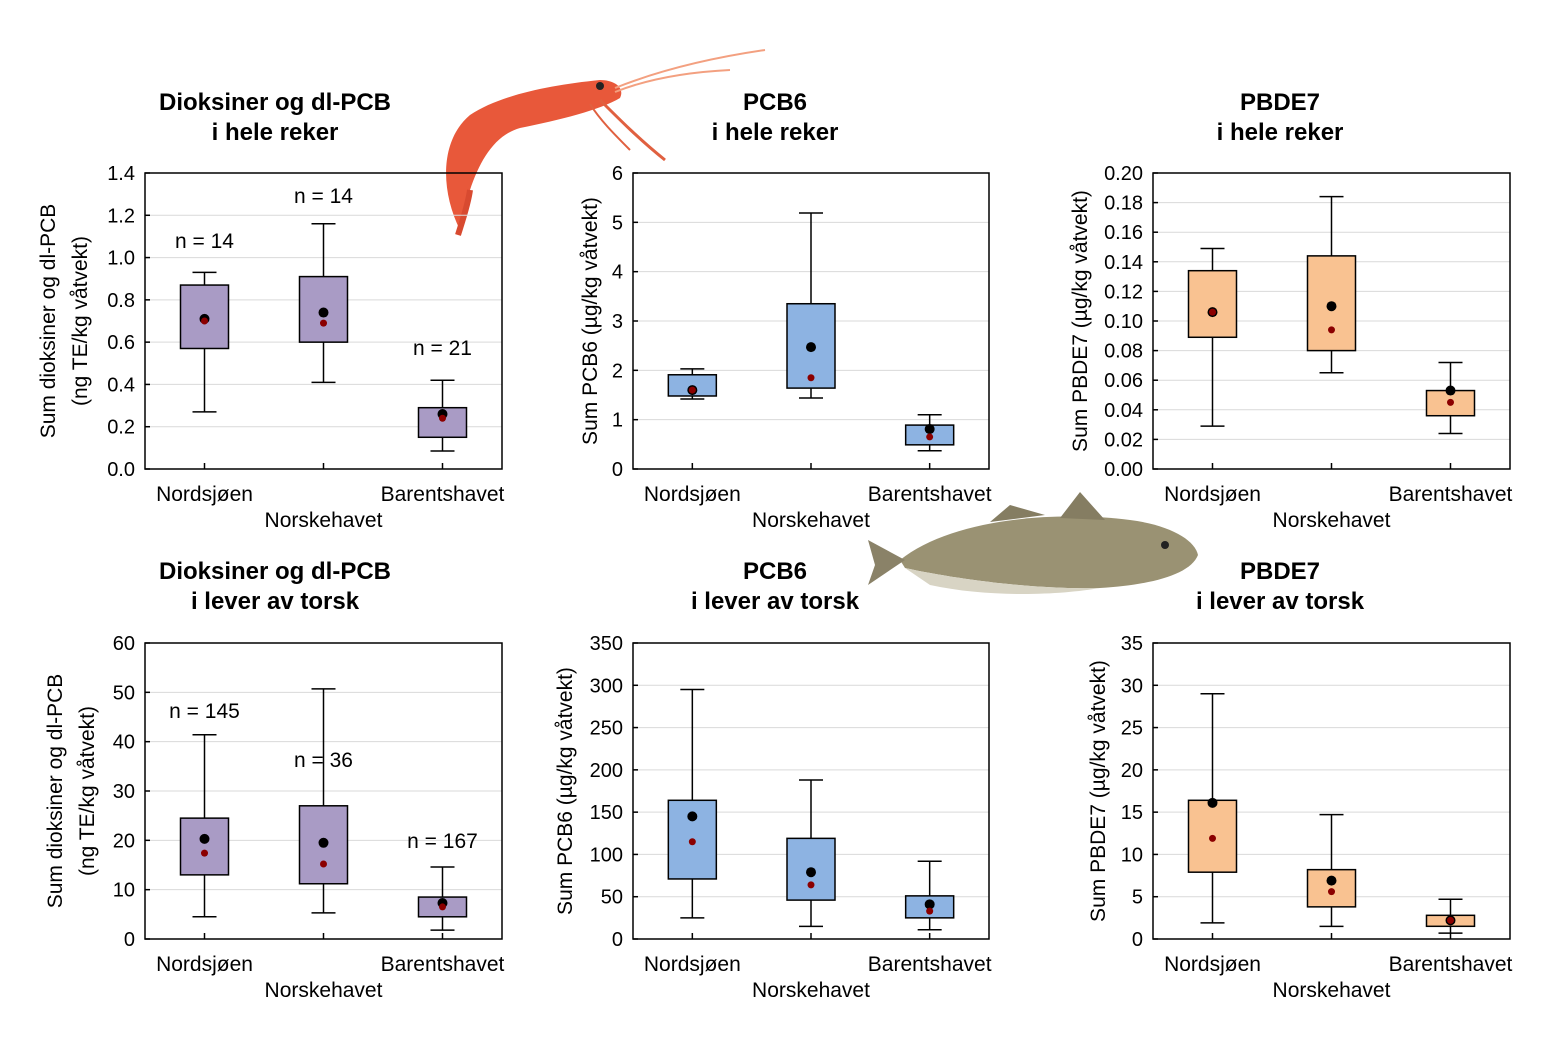 This screenshot has height=1039, width=1568. Describe the element at coordinates (121, 385) in the screenshot. I see `y-tick-label: 0.4` at that location.